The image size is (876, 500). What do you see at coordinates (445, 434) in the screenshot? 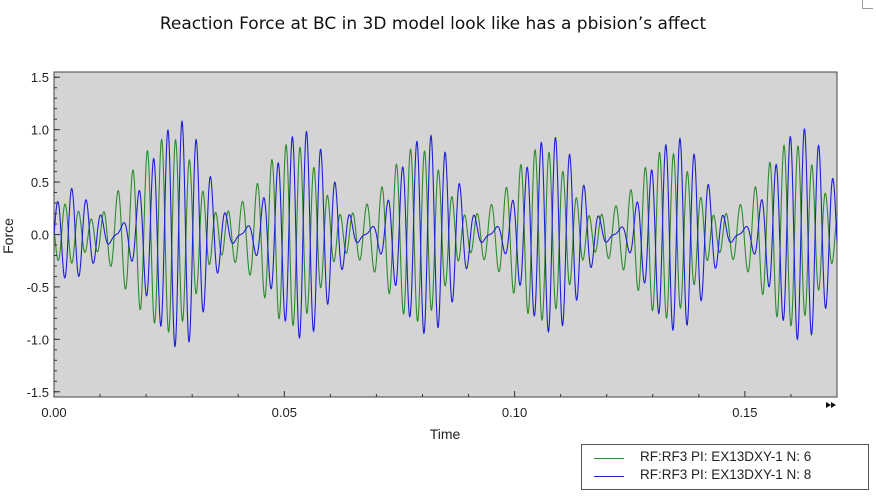
I see `x-axis-title: Time` at bounding box center [445, 434].